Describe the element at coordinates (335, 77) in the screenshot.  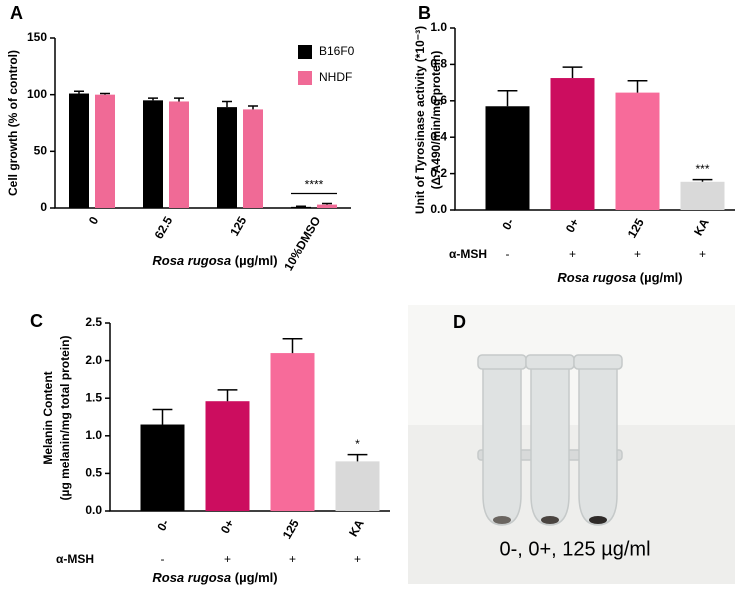
I see `legend-label: NHDF` at that location.